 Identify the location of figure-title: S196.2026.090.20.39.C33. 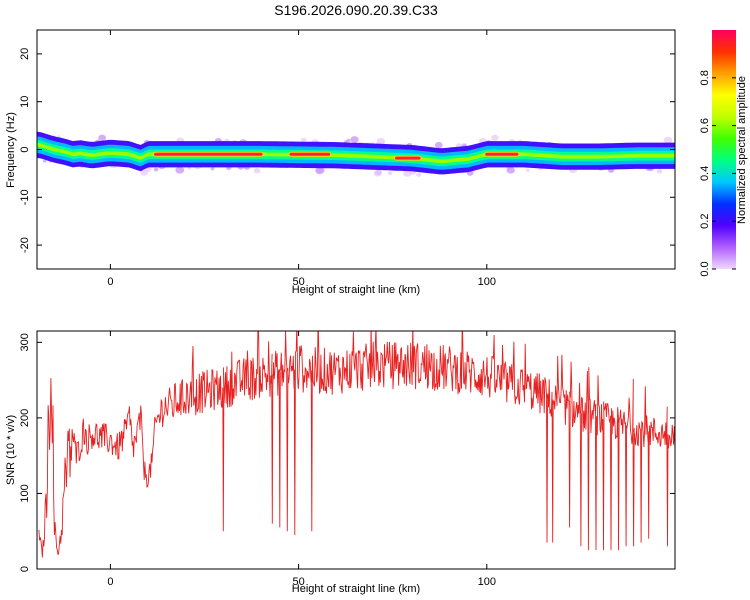
(356, 10).